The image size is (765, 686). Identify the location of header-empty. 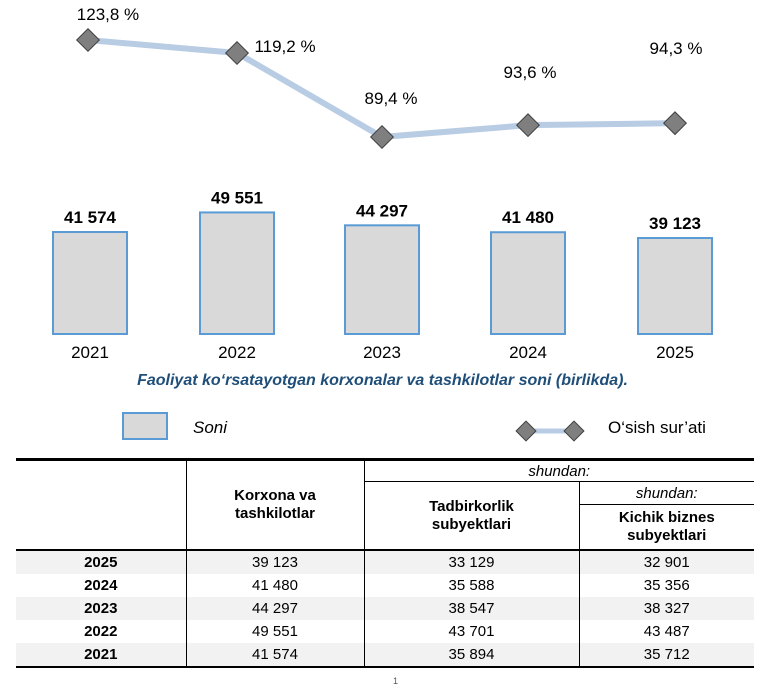
(101, 505).